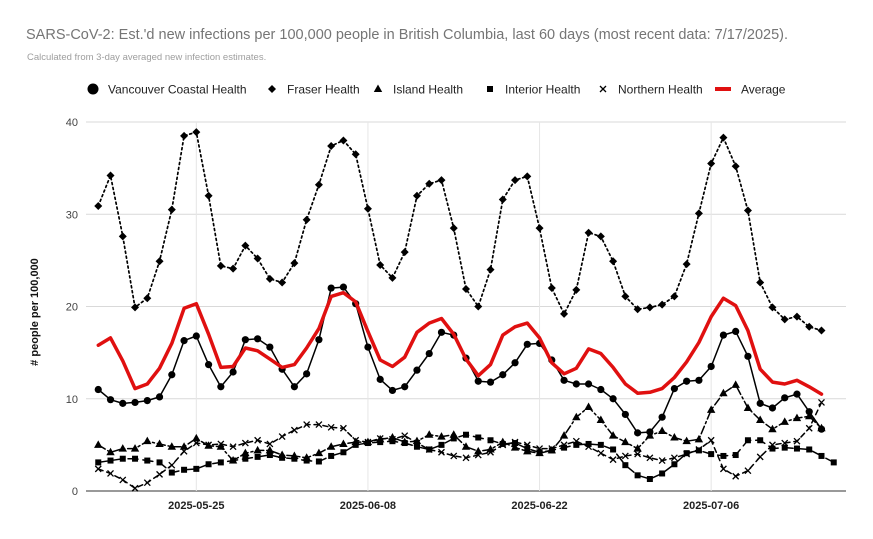 Image resolution: width=873 pixels, height=539 pixels. I want to click on legend-label: Vancouver Coastal Health, so click(177, 90).